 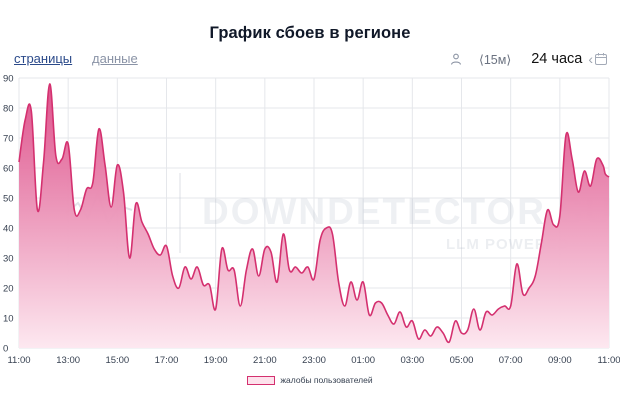 What do you see at coordinates (408, 211) in the screenshot?
I see `watermark-main-text: DOWNDETECTOR SU` at bounding box center [408, 211].